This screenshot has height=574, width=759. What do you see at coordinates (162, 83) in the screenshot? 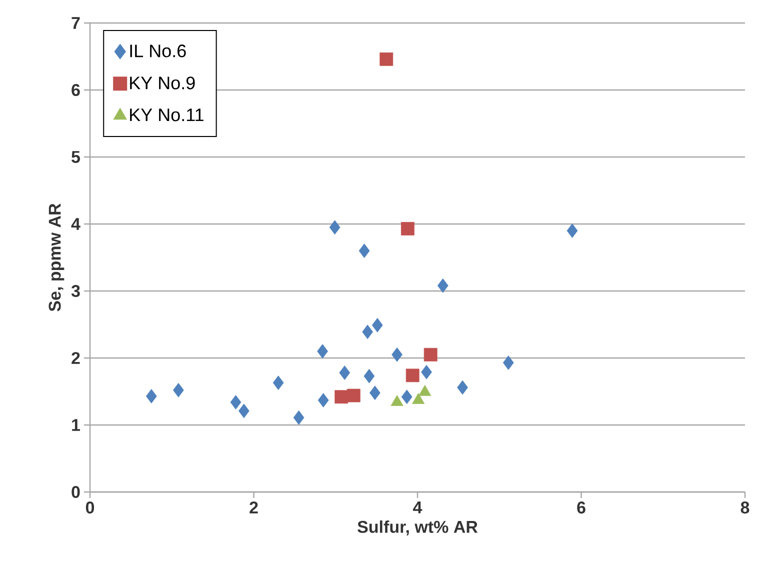
I see `legend-label: KY No.9` at bounding box center [162, 83].